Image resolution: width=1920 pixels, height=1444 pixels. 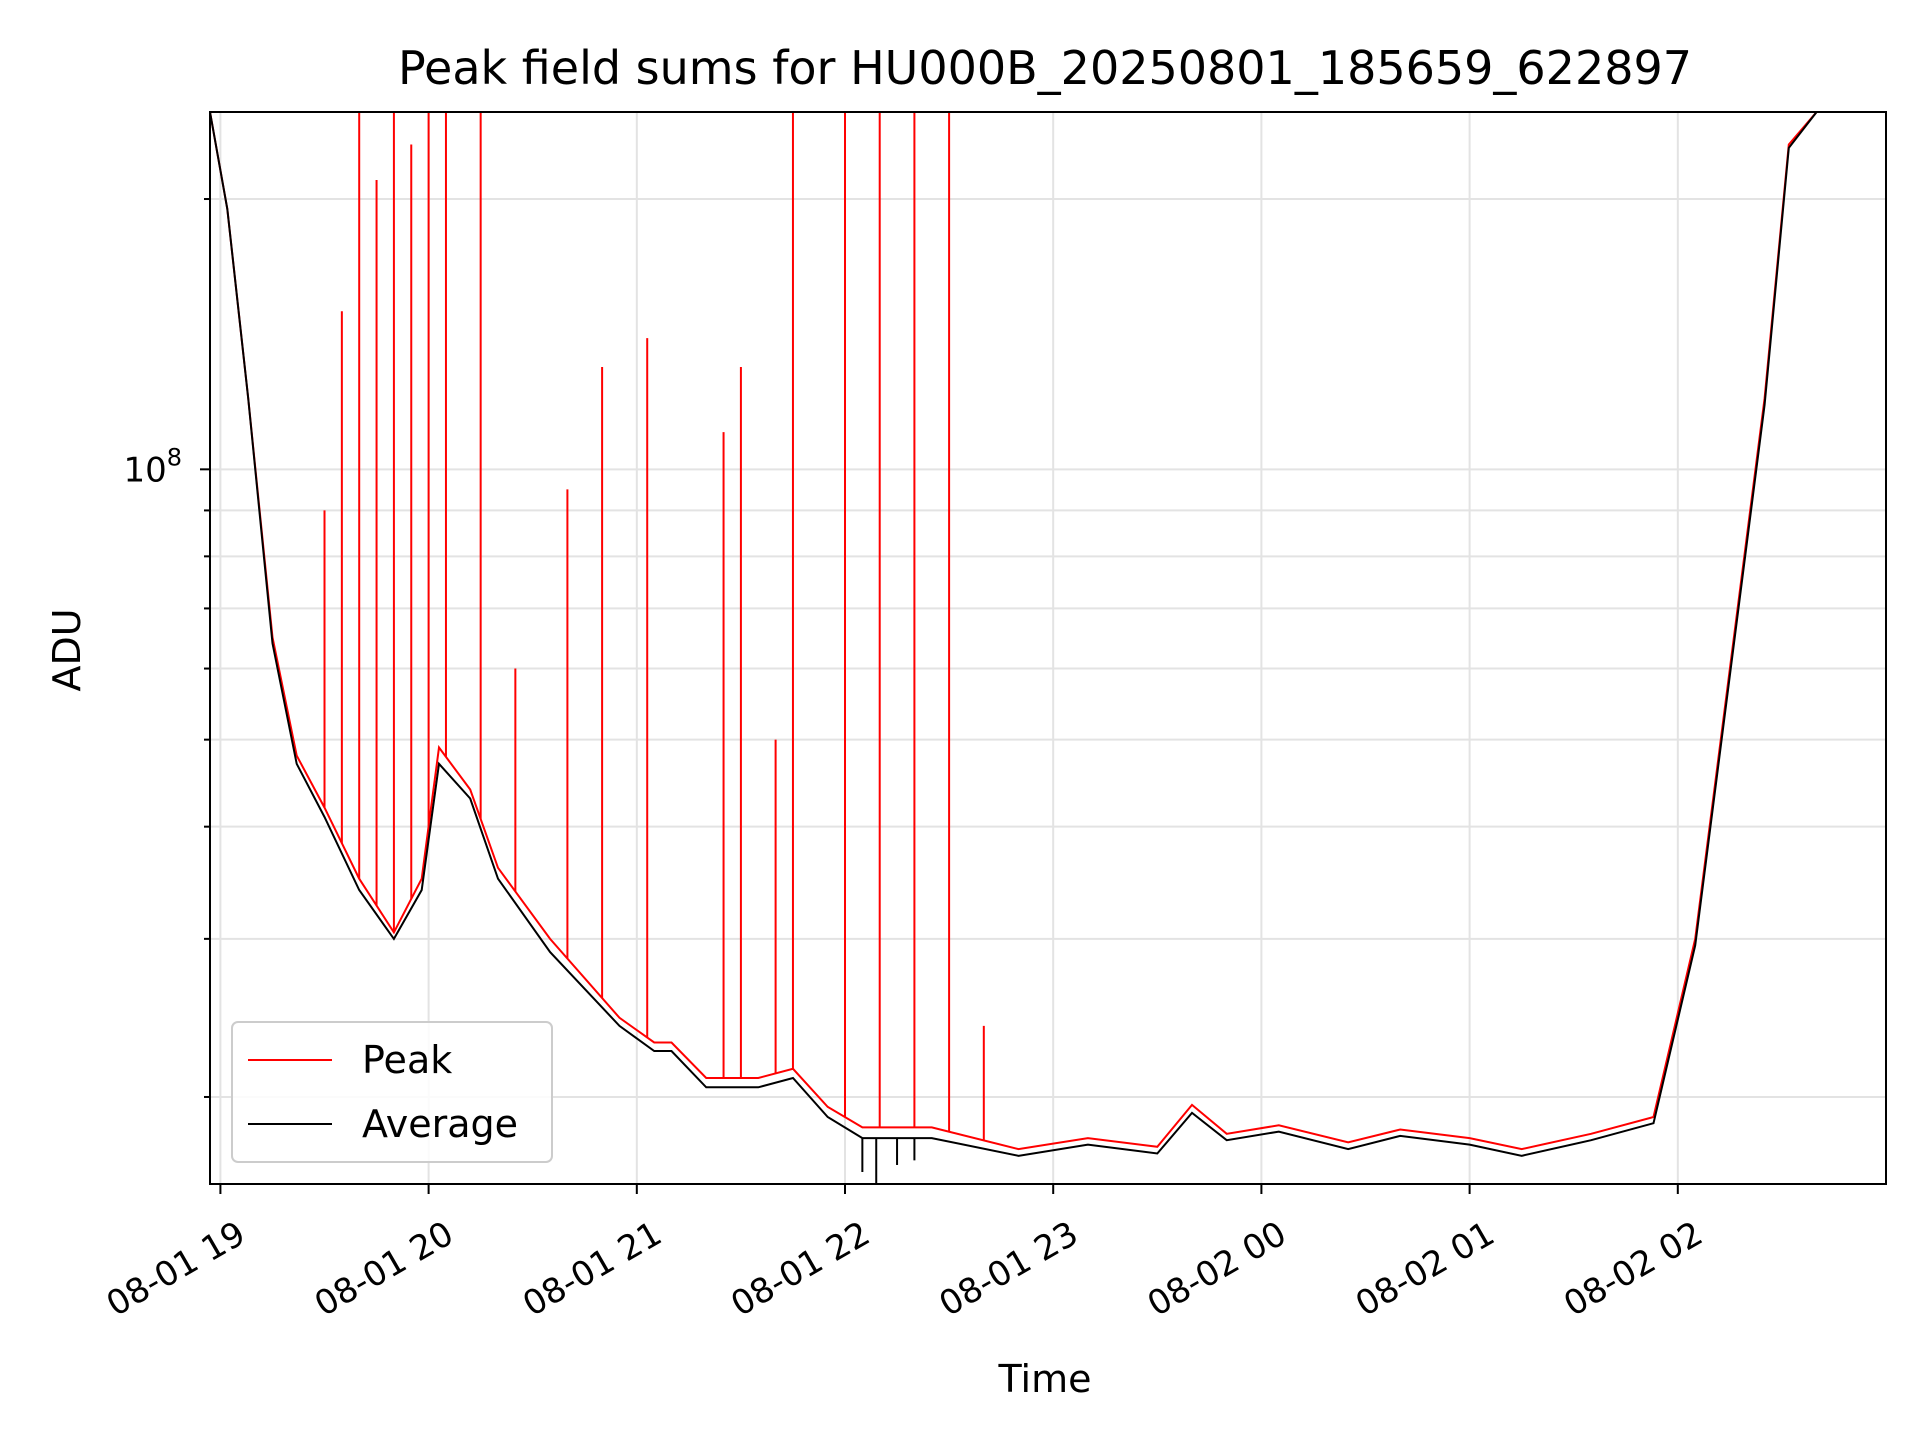 What do you see at coordinates (144, 470) in the screenshot?
I see `y-tick-base: 10` at bounding box center [144, 470].